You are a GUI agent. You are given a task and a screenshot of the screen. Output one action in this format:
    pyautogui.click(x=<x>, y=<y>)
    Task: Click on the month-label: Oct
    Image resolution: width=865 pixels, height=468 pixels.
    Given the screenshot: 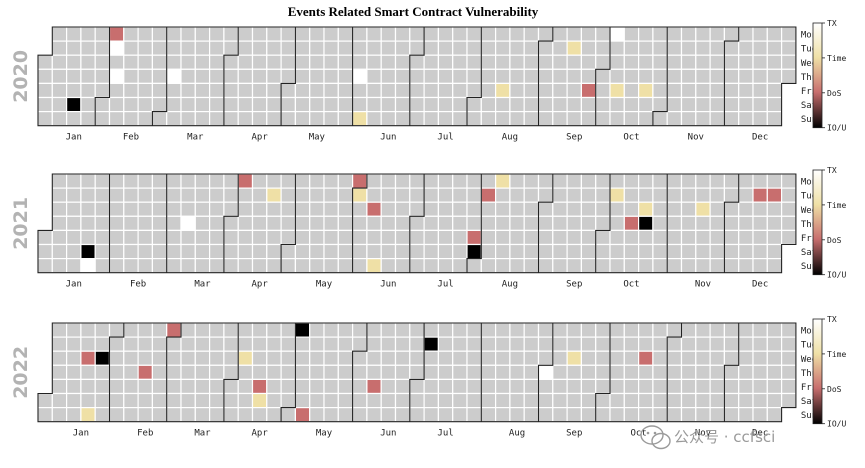 What is the action you would take?
    pyautogui.click(x=638, y=434)
    